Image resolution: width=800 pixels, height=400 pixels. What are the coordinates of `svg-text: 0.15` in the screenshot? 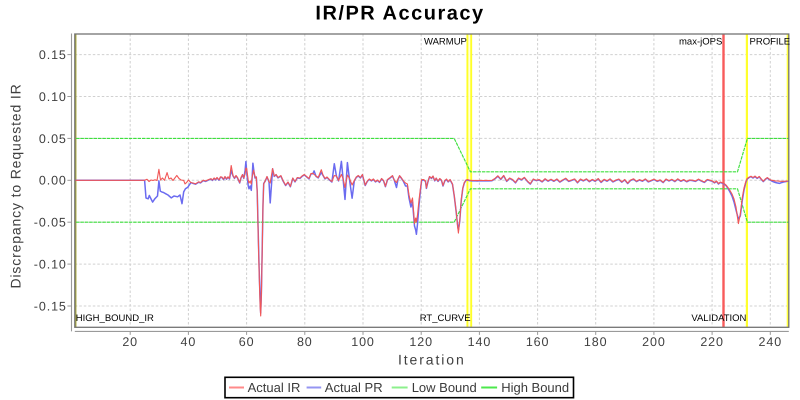 It's located at (53, 55).